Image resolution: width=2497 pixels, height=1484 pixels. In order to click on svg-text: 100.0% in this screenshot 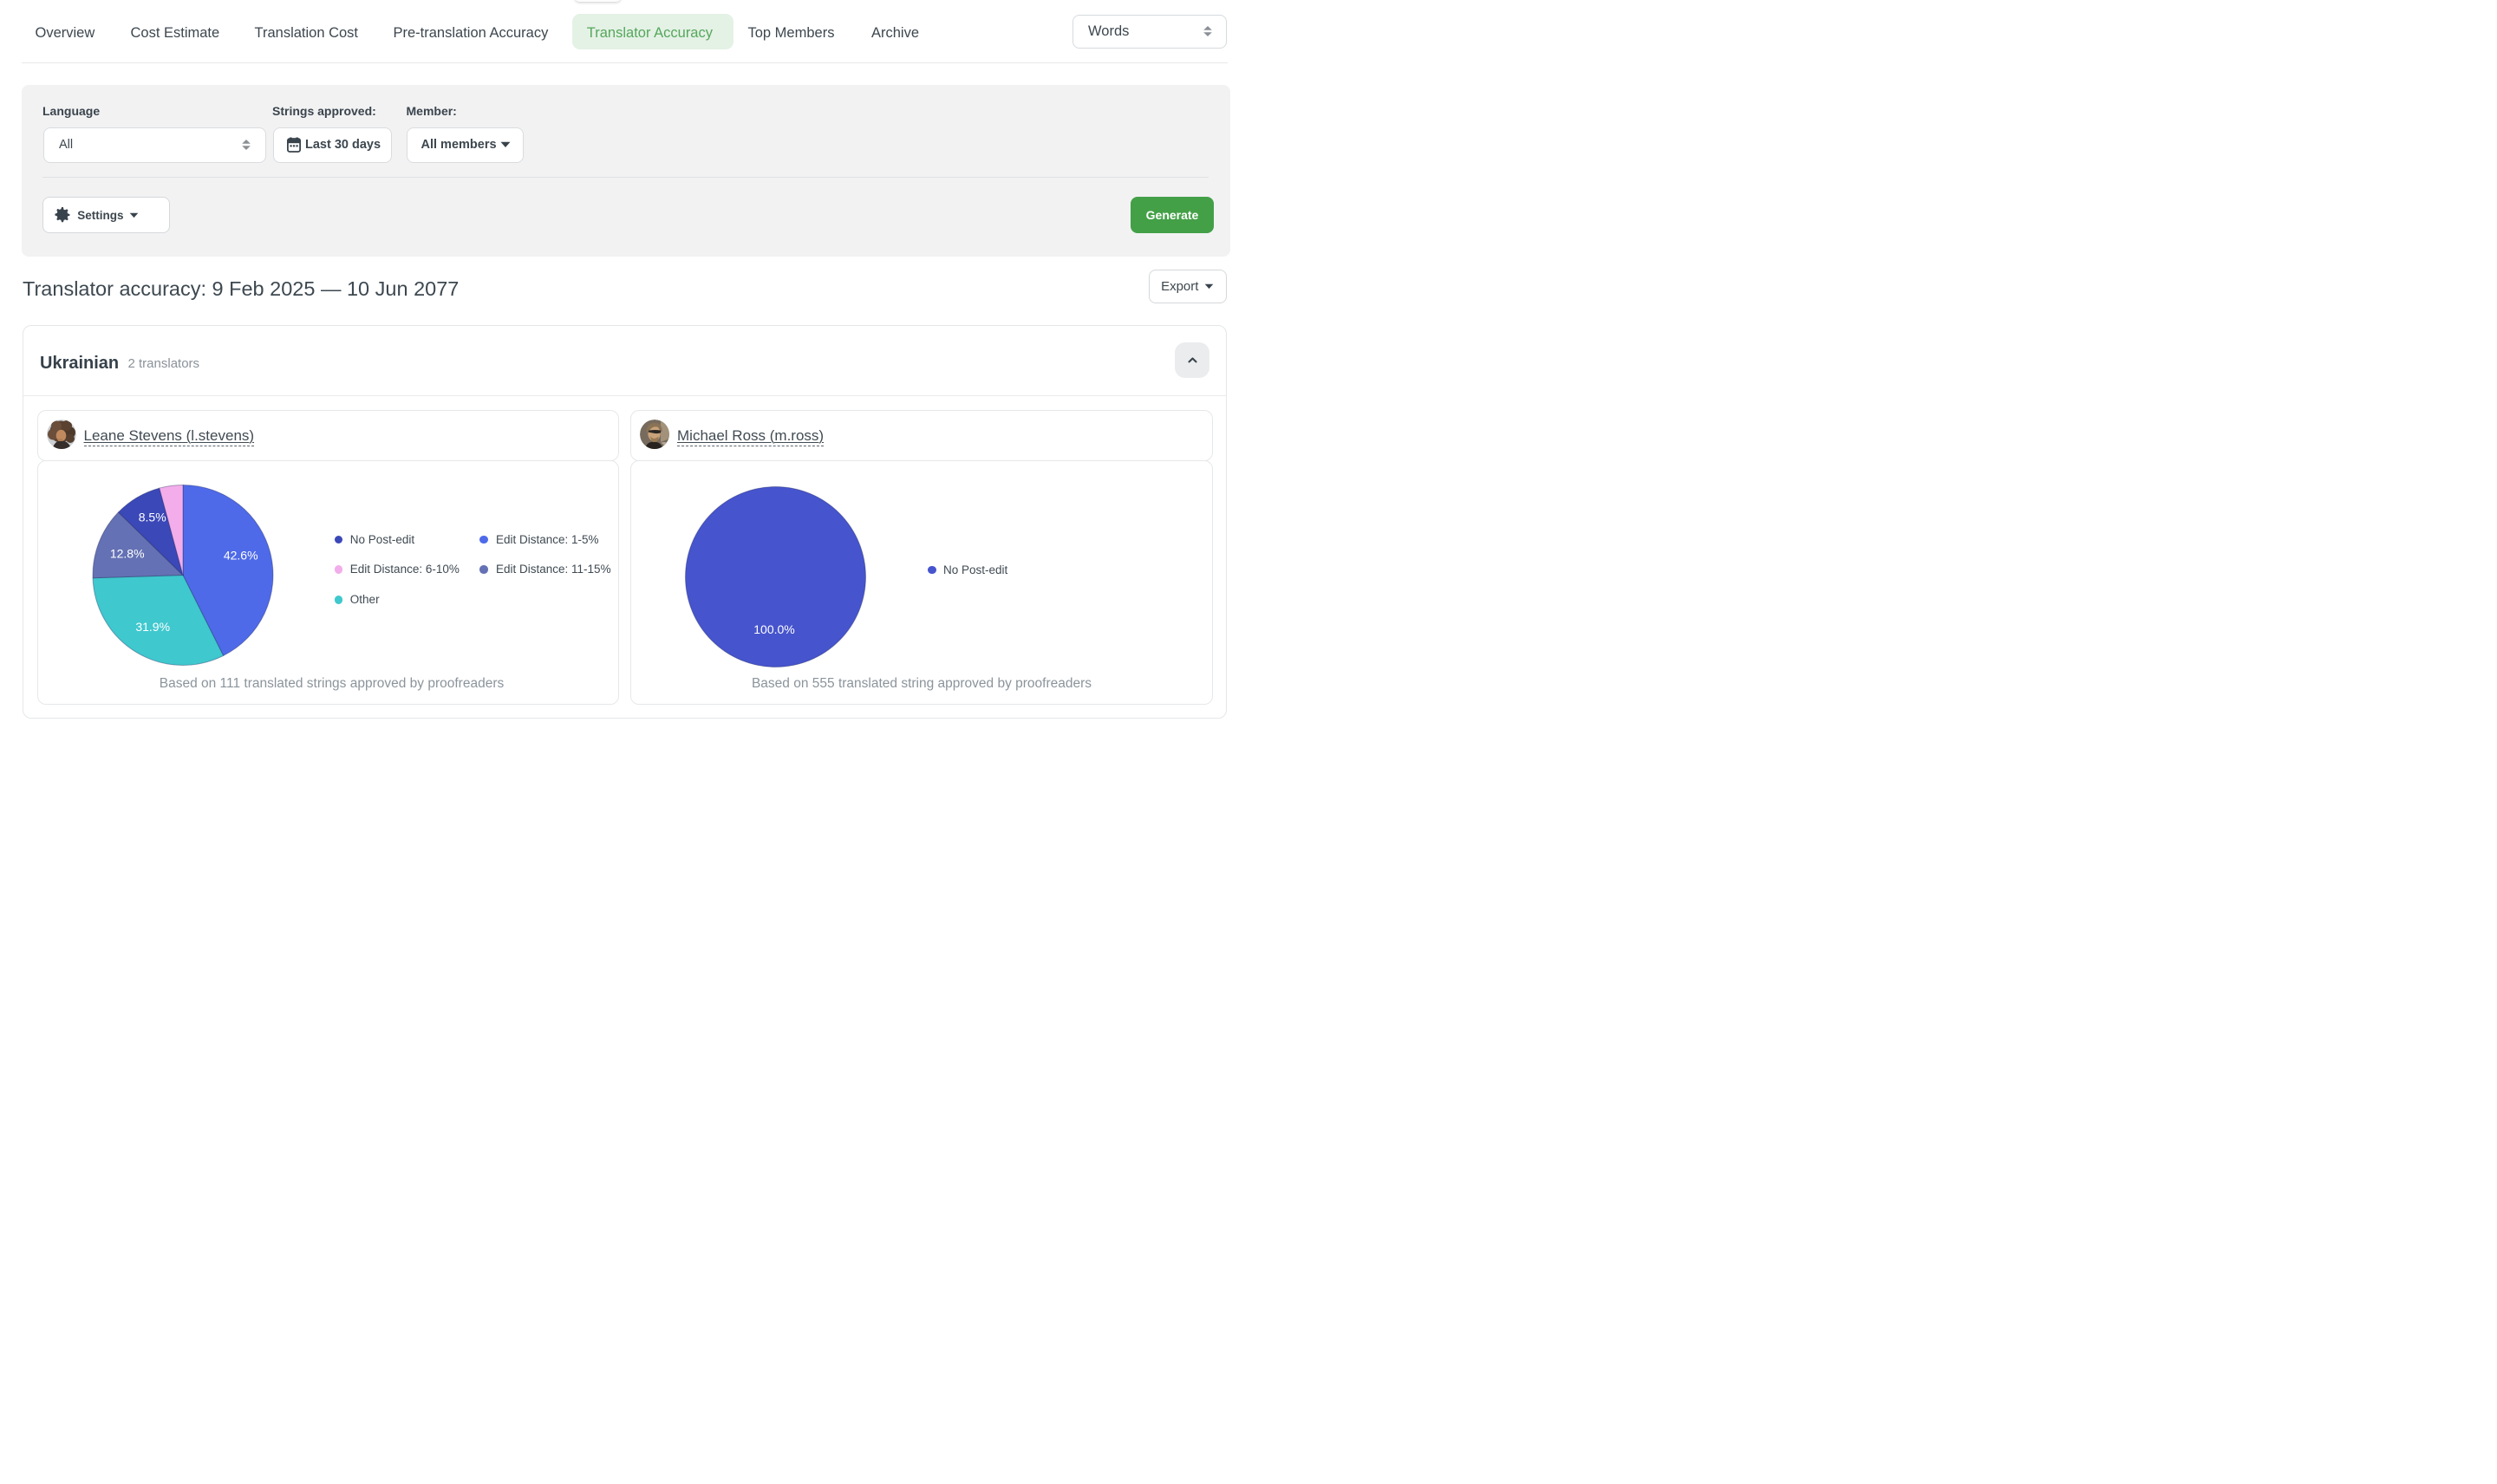, I will do `click(773, 629)`.